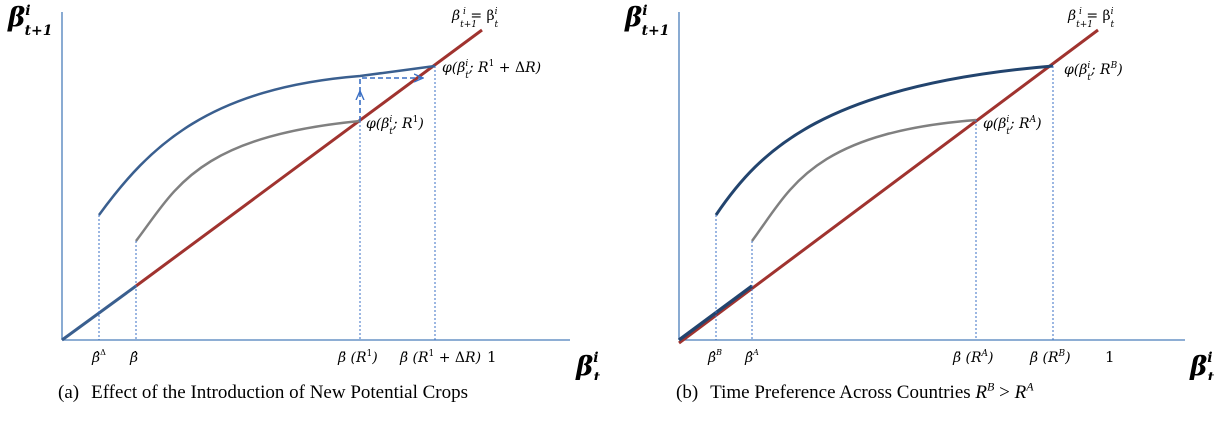 This screenshot has width=1228, height=432. I want to click on panel-b-tick-one: 1, so click(1110, 357).